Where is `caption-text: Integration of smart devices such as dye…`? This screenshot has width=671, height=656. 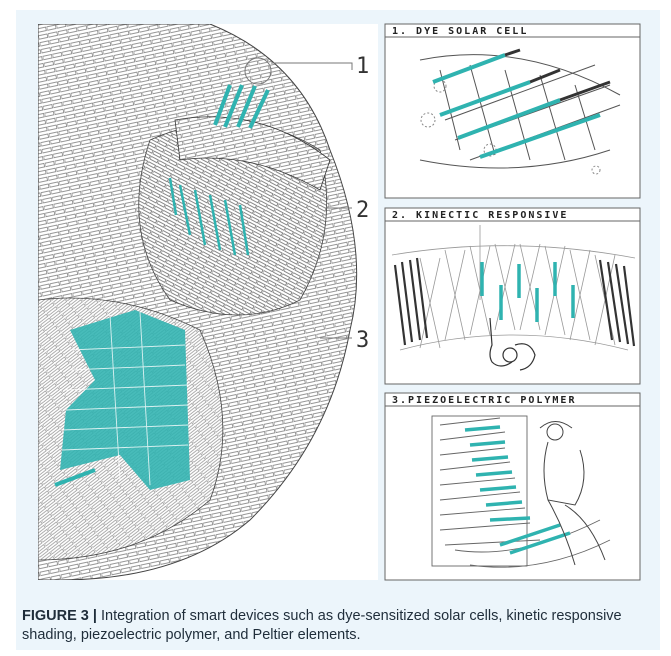
caption-text: Integration of smart devices such as dye… is located at coordinates (322, 625).